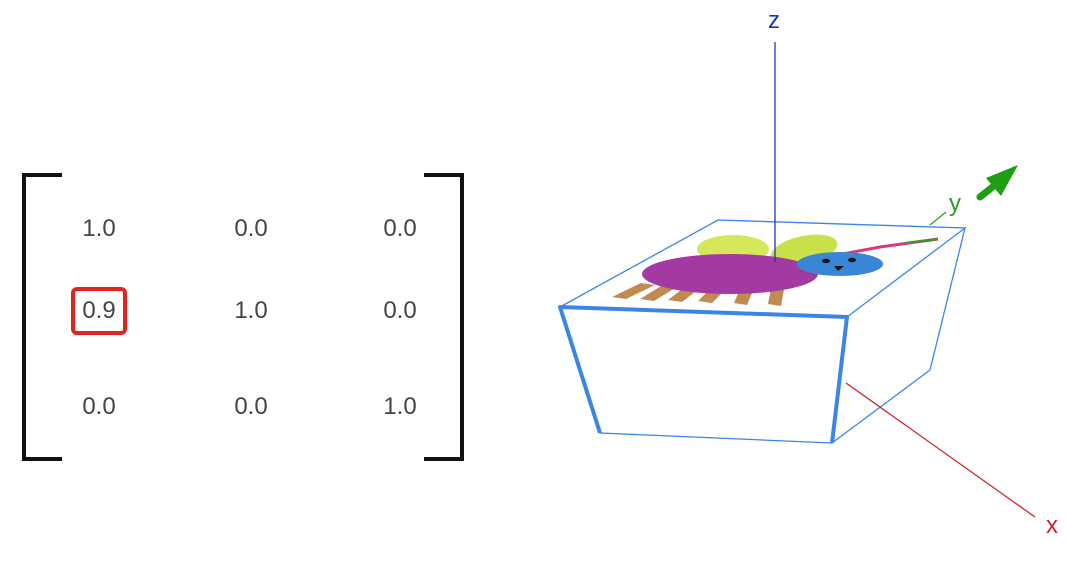 This screenshot has width=1066, height=573. I want to click on matrix-cell-r2-c1-highlighted: 0.9, so click(99, 311).